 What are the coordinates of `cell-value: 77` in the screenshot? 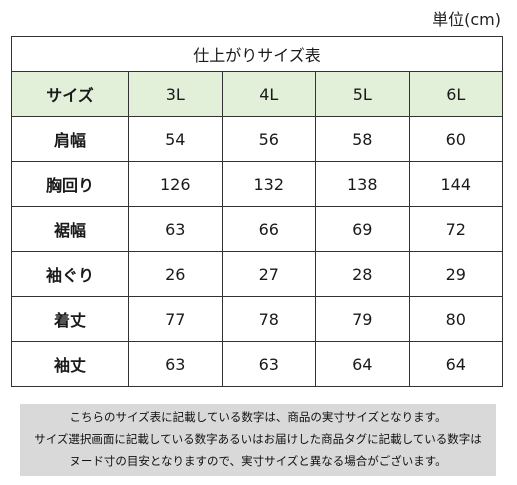 It's located at (175, 319).